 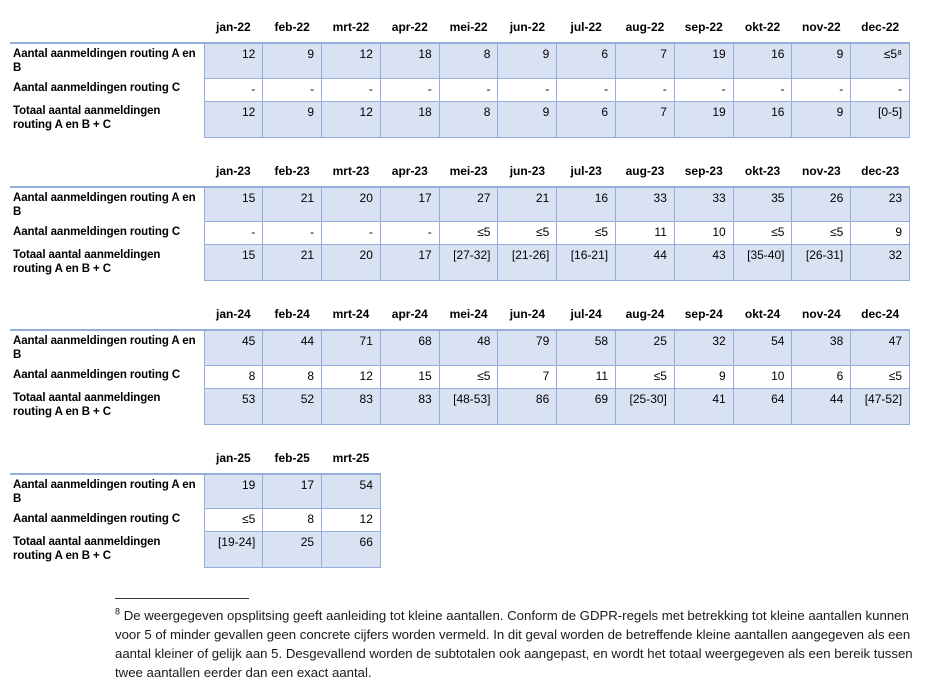 I want to click on value-cell: 86, so click(x=527, y=406).